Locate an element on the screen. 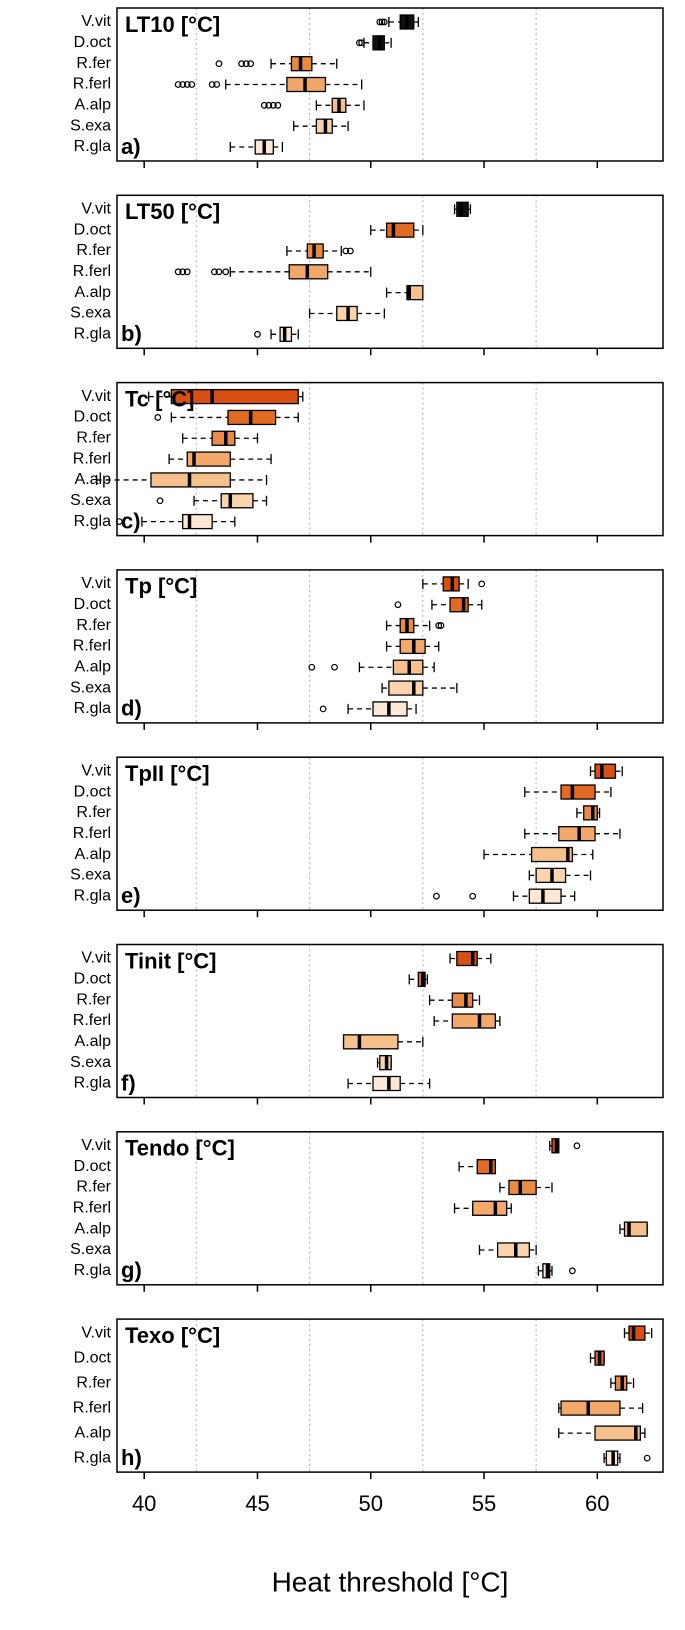 The width and height of the screenshot is (685, 1630). panel-title: LT10 [°C] is located at coordinates (172, 24).